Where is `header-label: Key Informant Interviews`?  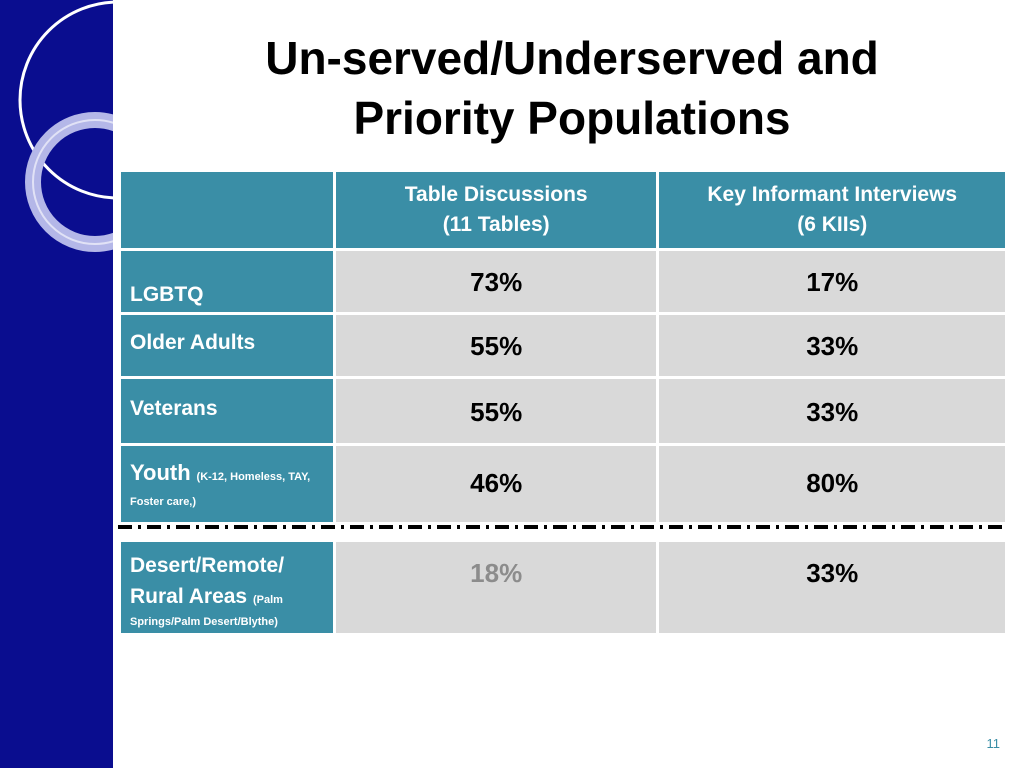 header-label: Key Informant Interviews is located at coordinates (832, 194).